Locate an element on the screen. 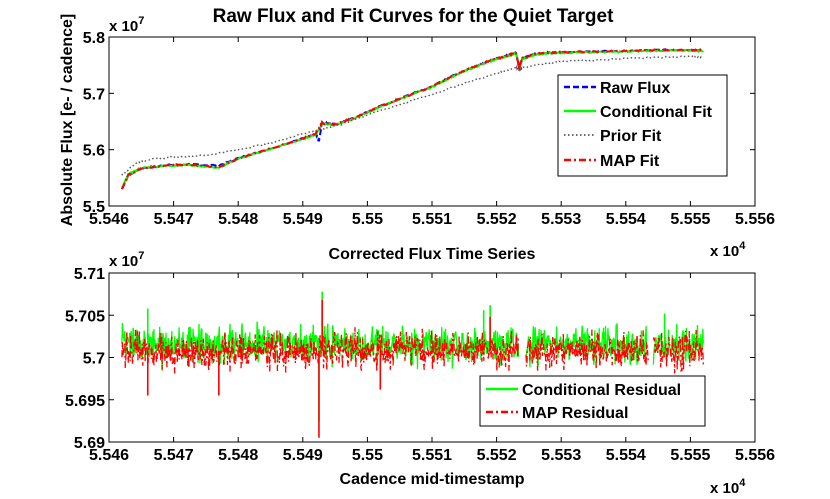 The height and width of the screenshot is (499, 830). y-tick-label: 5.5 is located at coordinates (94, 207).